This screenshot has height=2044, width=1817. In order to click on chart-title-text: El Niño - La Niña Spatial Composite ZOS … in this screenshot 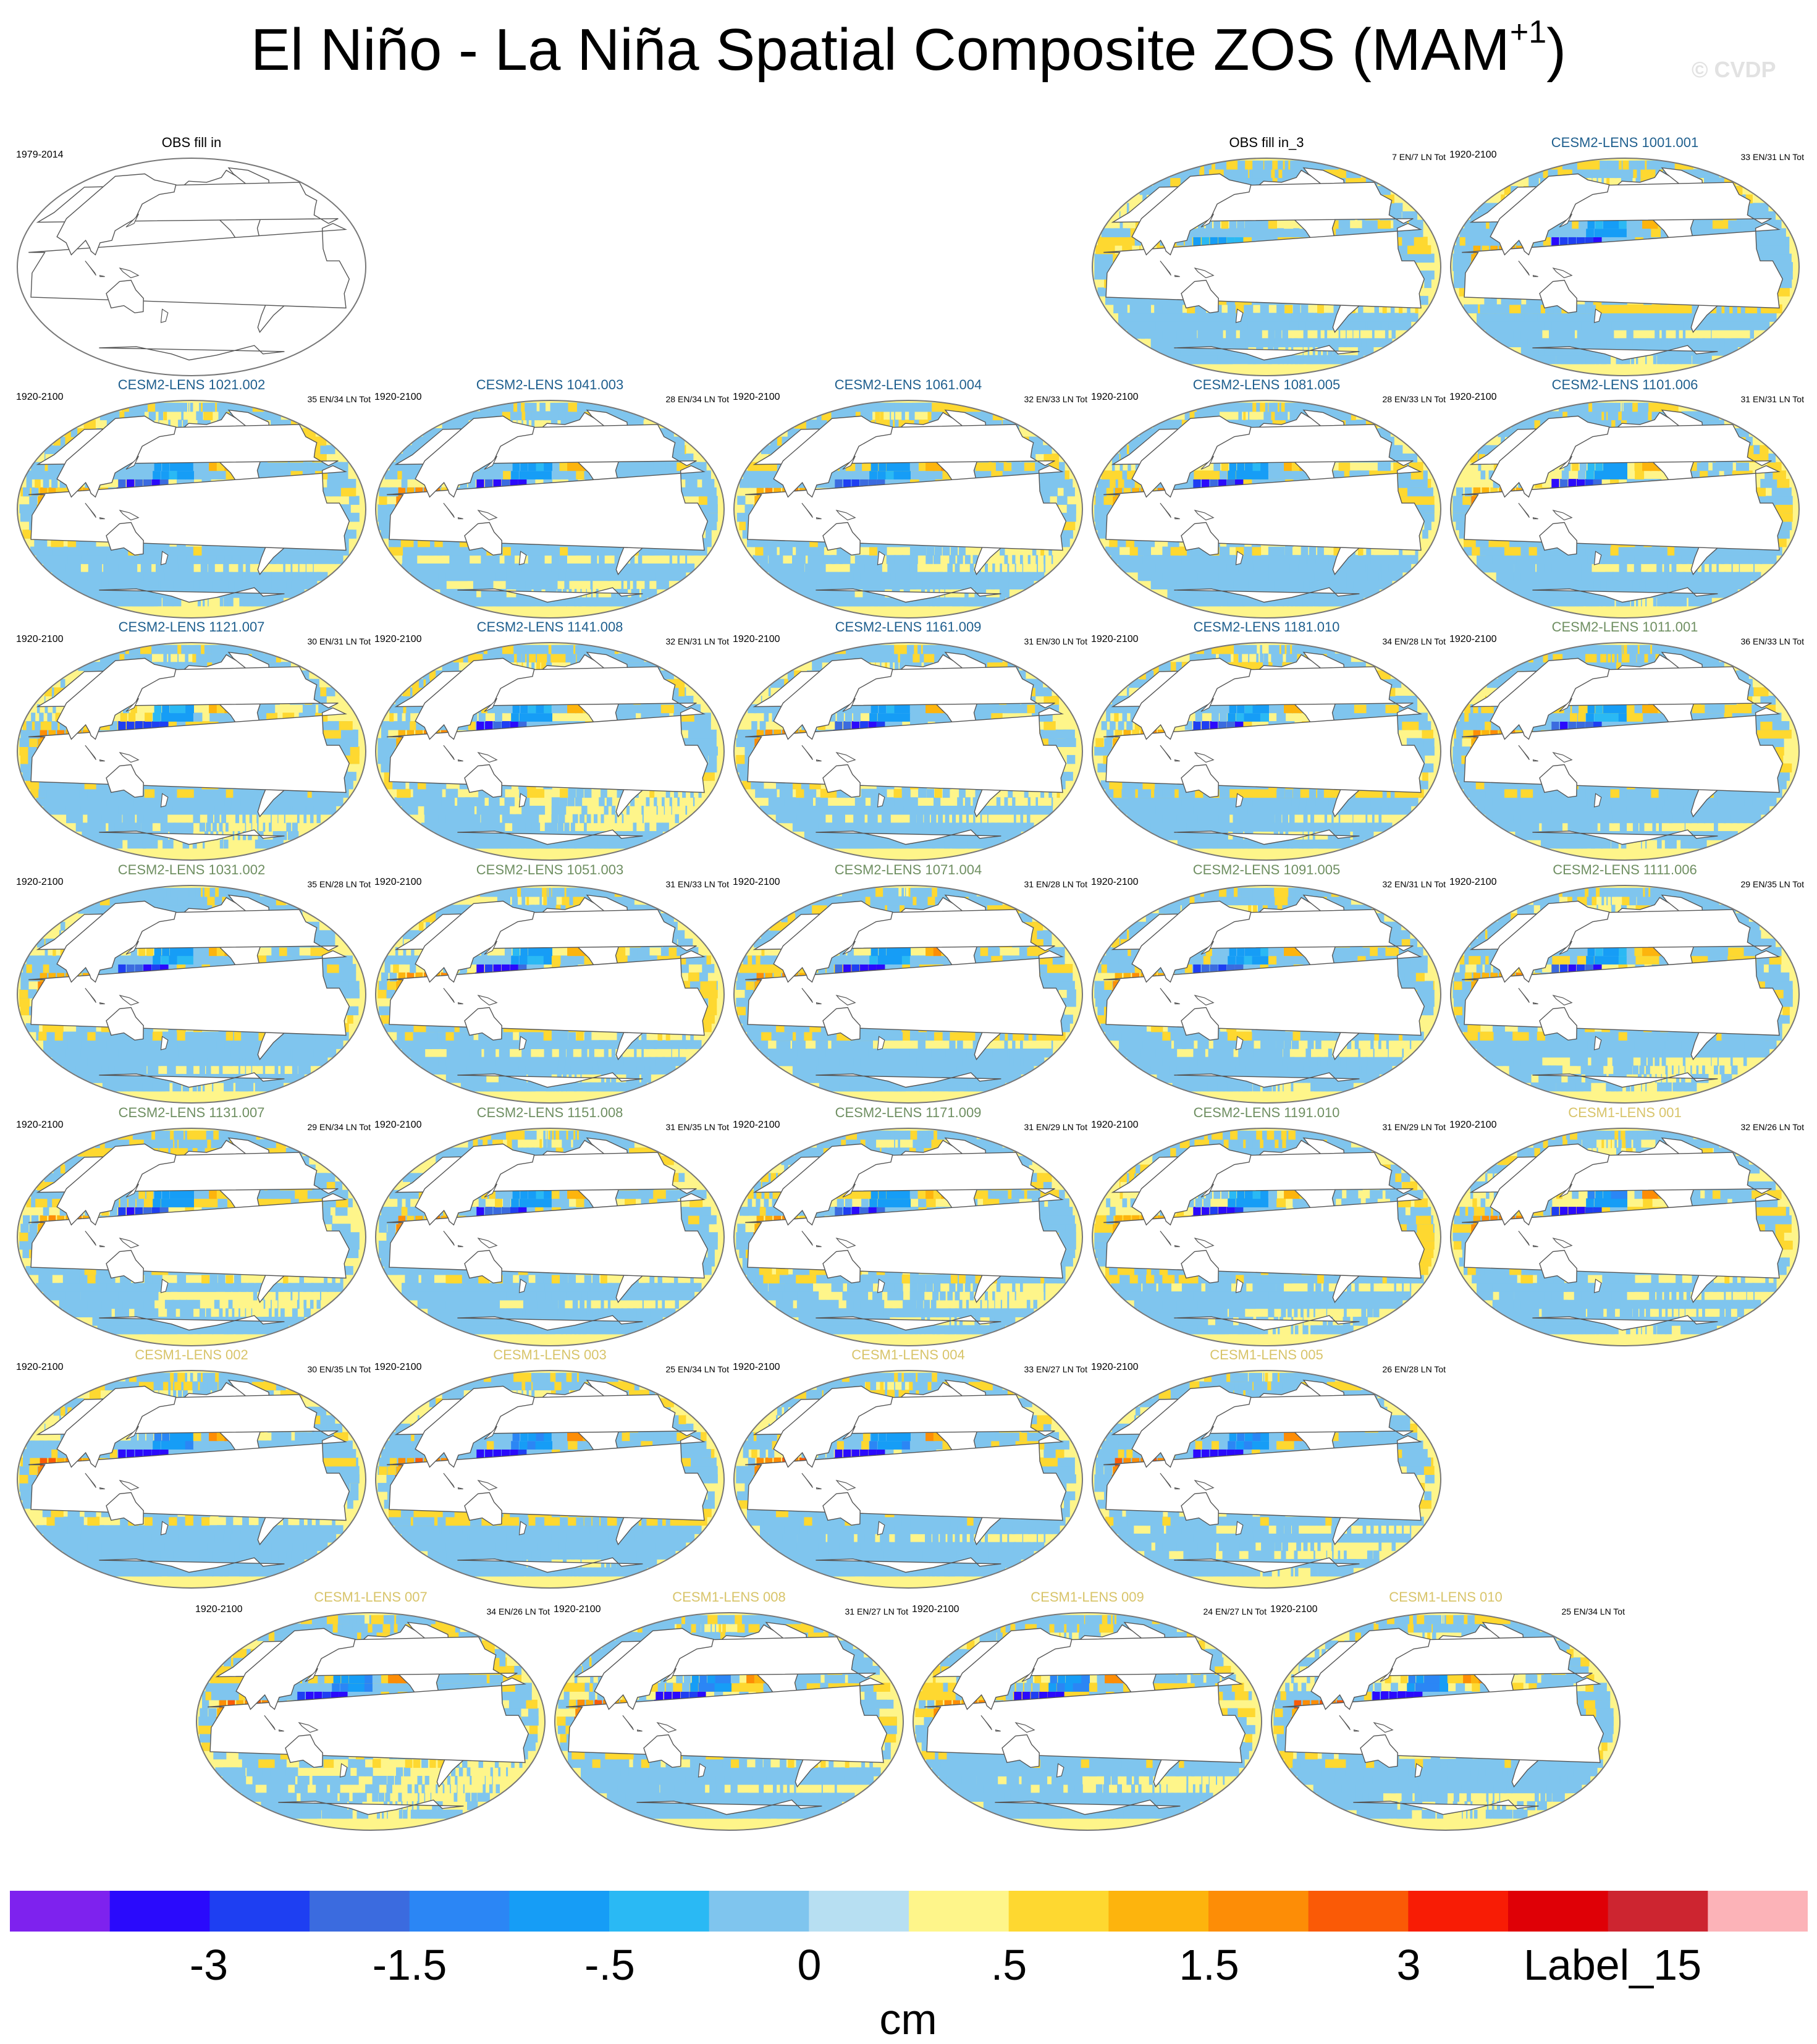, I will do `click(881, 50)`.